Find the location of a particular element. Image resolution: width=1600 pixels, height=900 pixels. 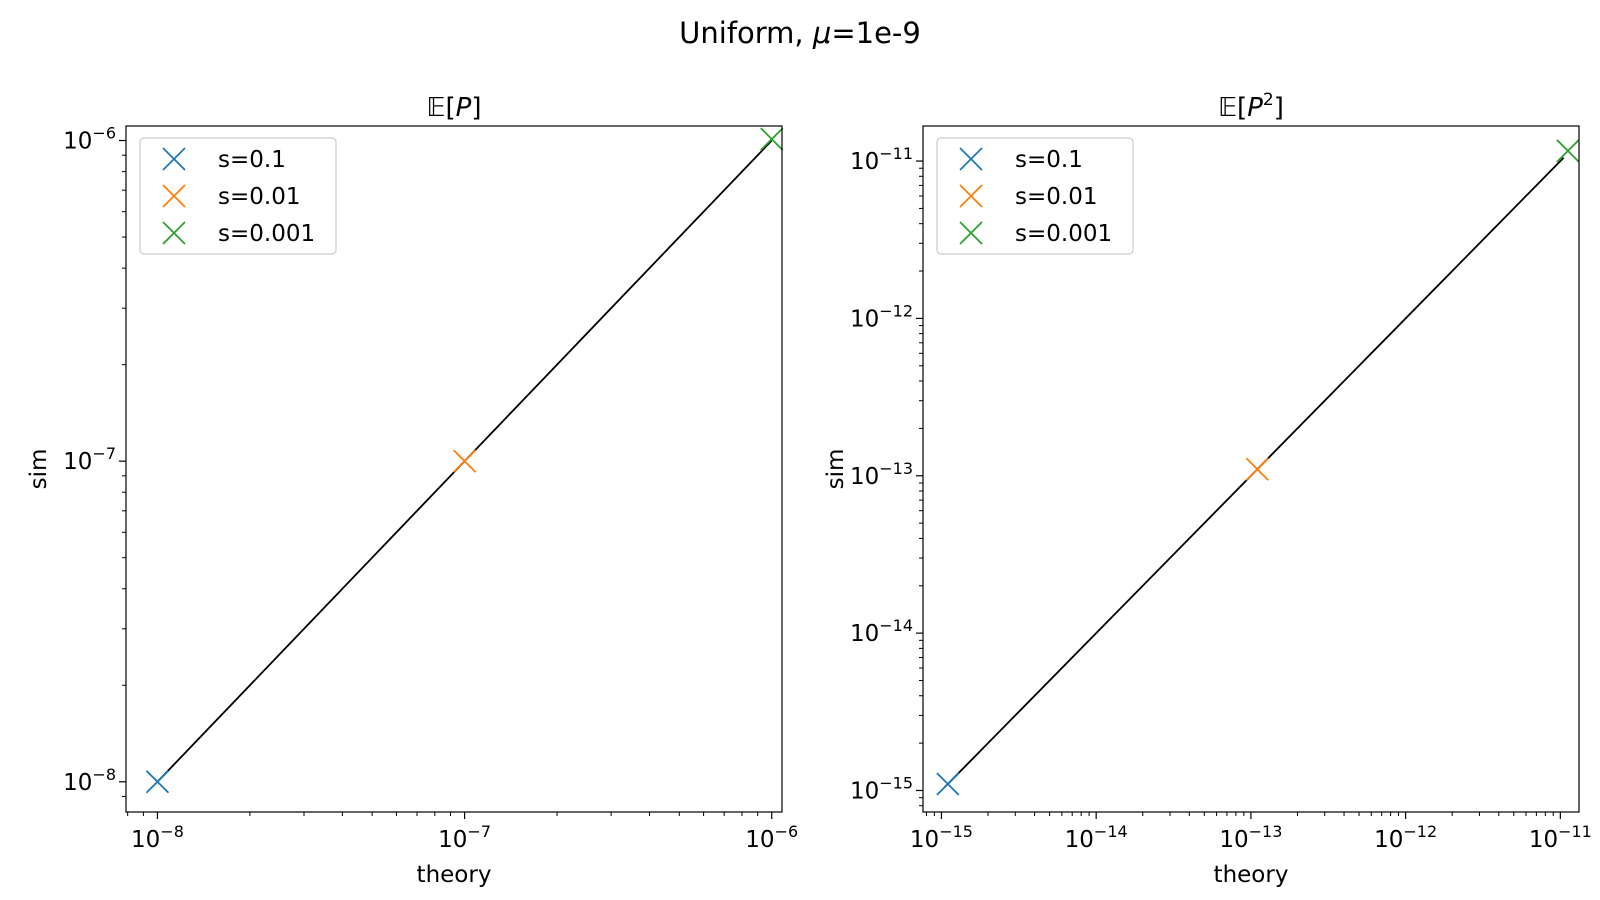

figure-title: Uniform, μ=1e-9 is located at coordinates (800, 33).